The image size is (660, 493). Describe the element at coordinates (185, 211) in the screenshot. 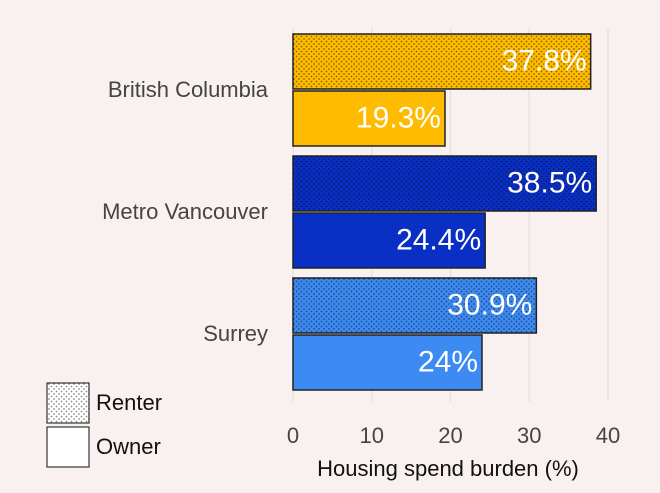

I see `category-label: Metro Vancouver` at that location.